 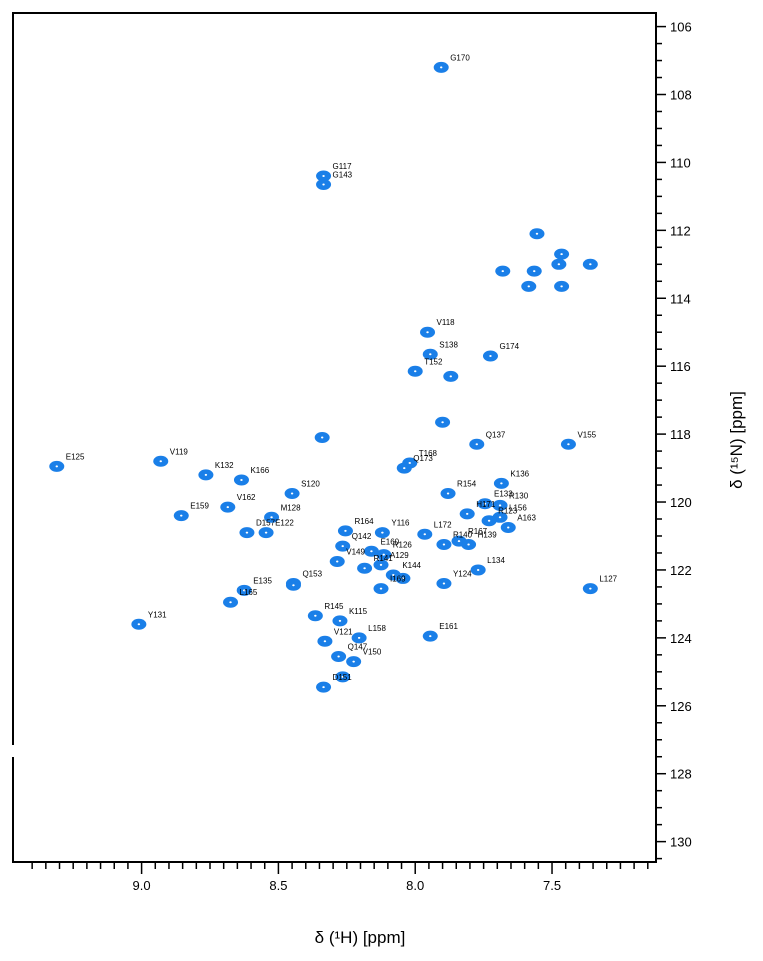 What do you see at coordinates (384, 558) in the screenshot?
I see `peak-label: R141` at bounding box center [384, 558].